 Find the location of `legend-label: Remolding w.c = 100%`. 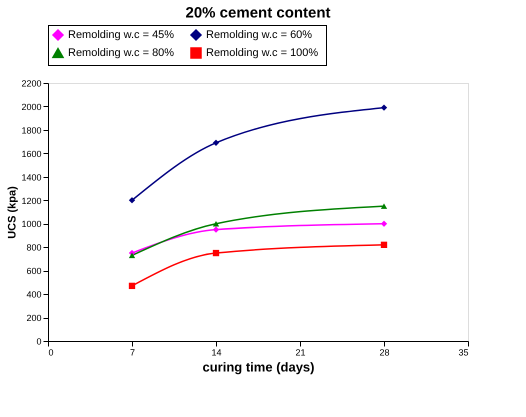

legend-label: Remolding w.c = 100% is located at coordinates (262, 53).